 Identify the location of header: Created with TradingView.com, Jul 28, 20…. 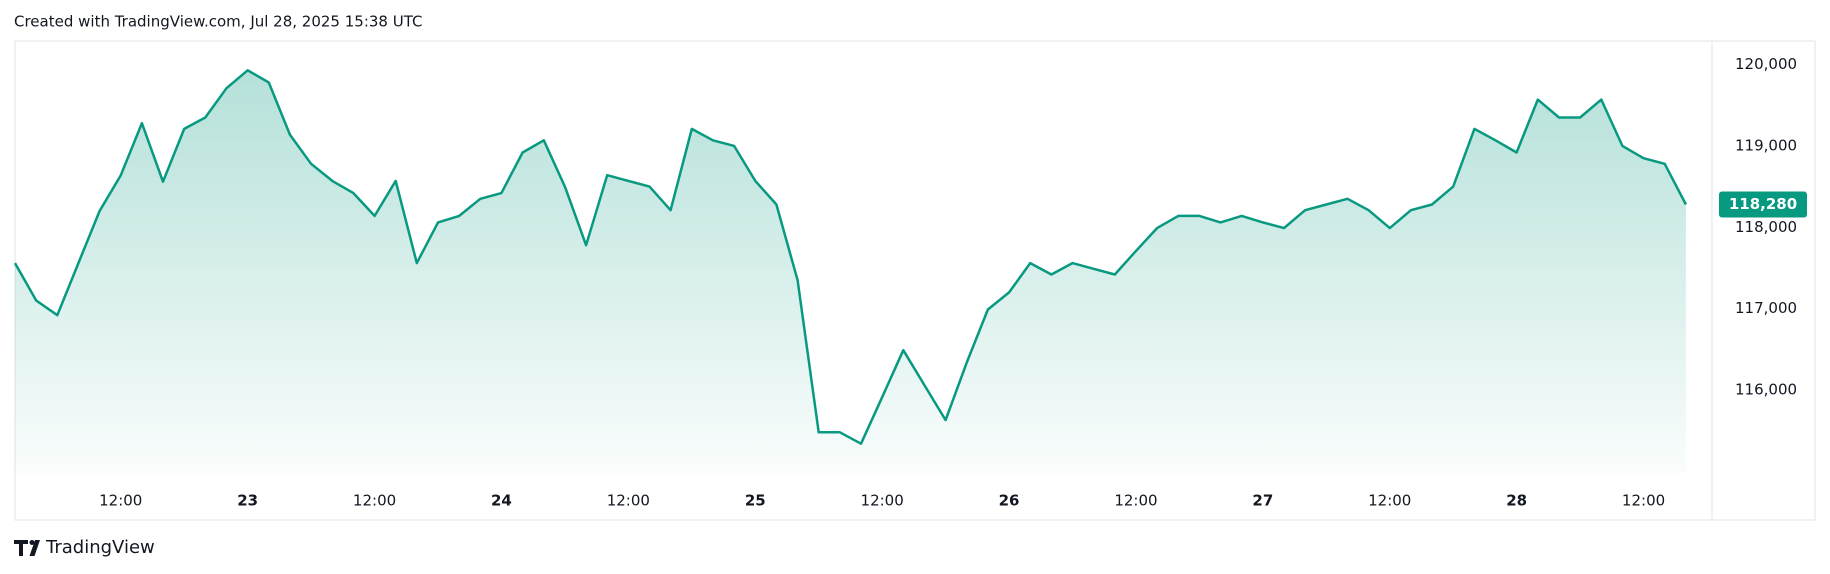
(218, 22).